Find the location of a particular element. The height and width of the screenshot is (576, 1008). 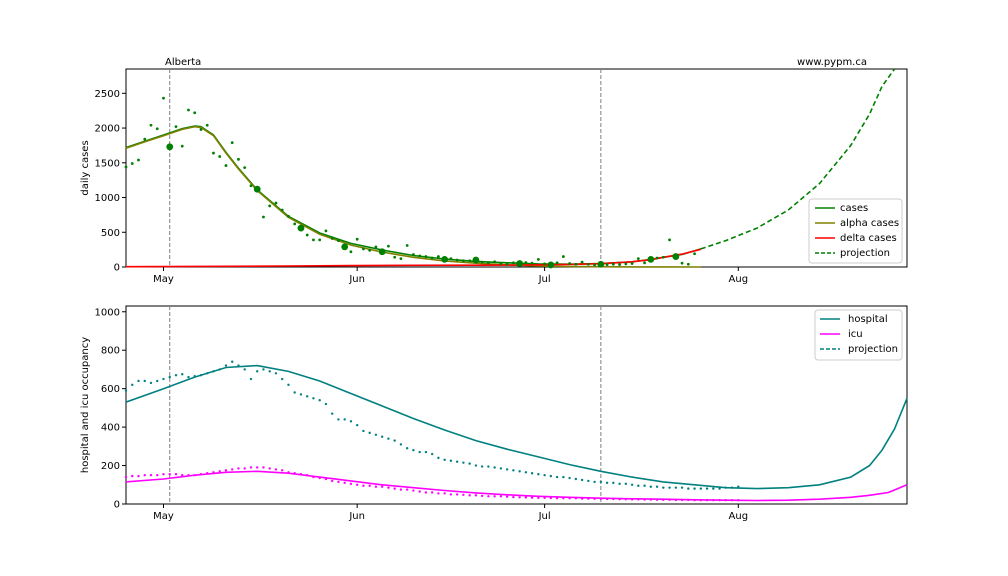

top-series-alpha-cases is located at coordinates (413, 196).